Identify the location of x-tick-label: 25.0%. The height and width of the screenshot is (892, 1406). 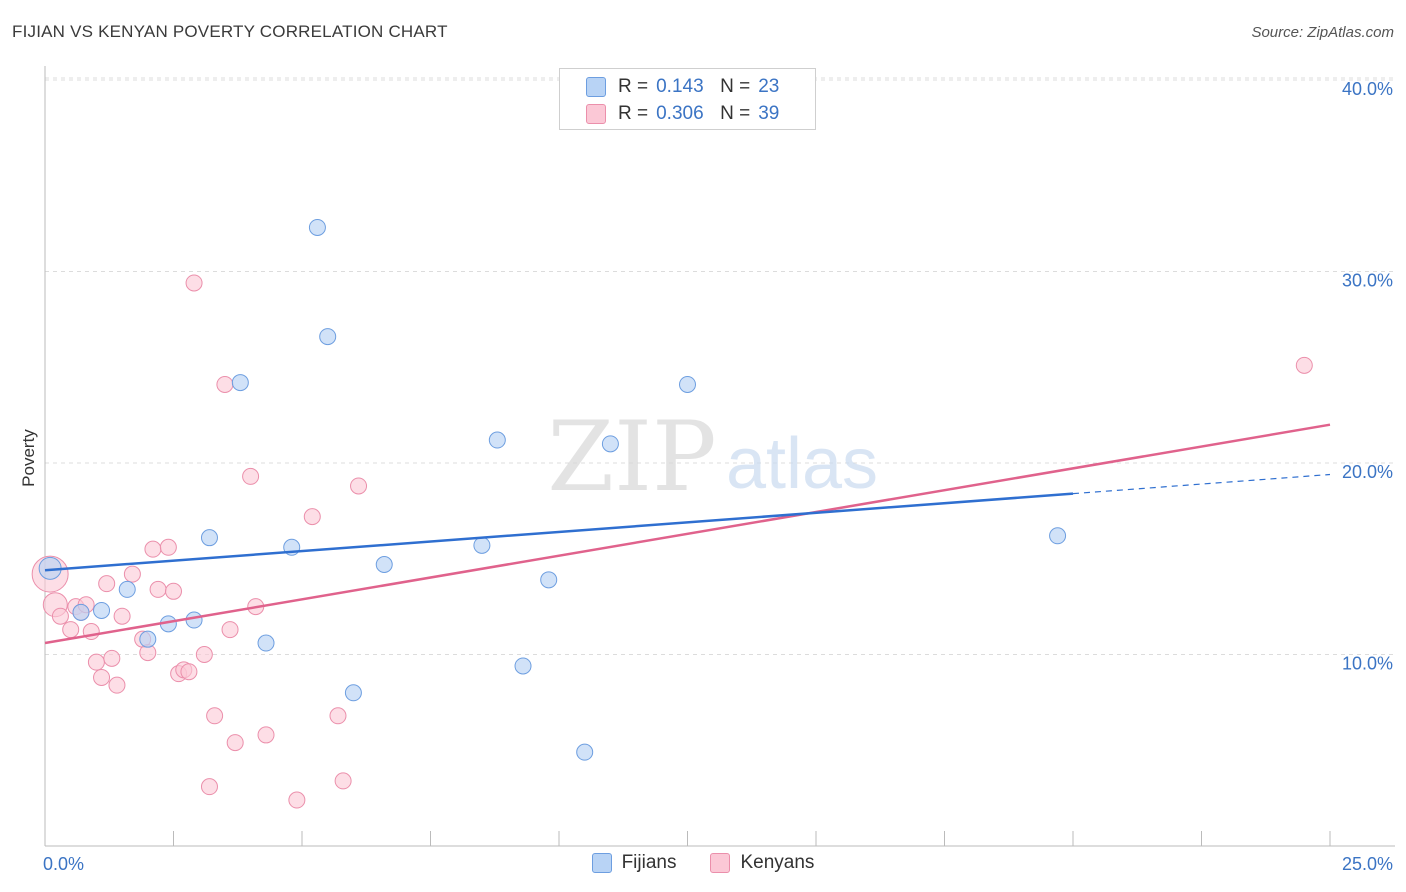
(1367, 864).